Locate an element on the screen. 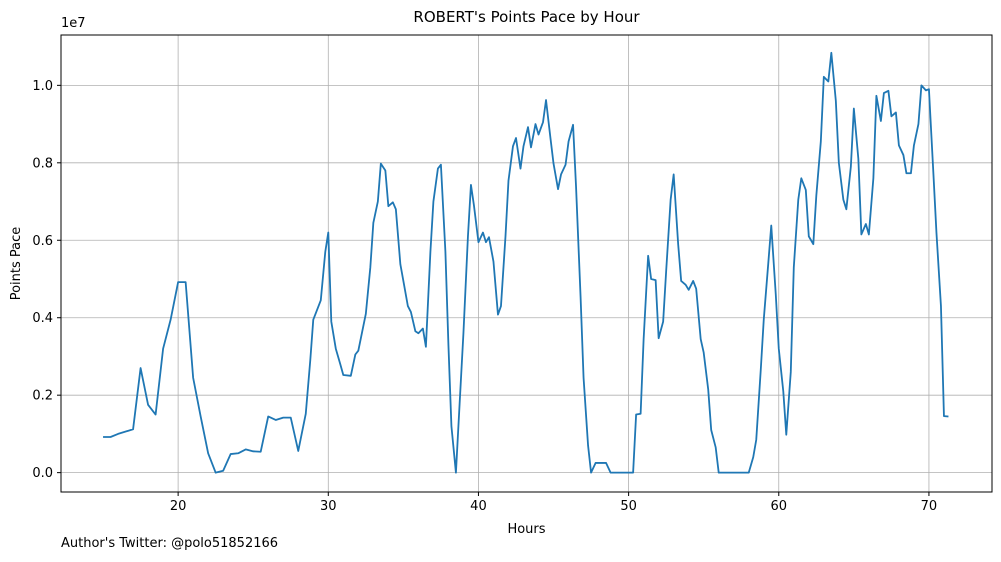  x-tick-label: 70 is located at coordinates (929, 506).